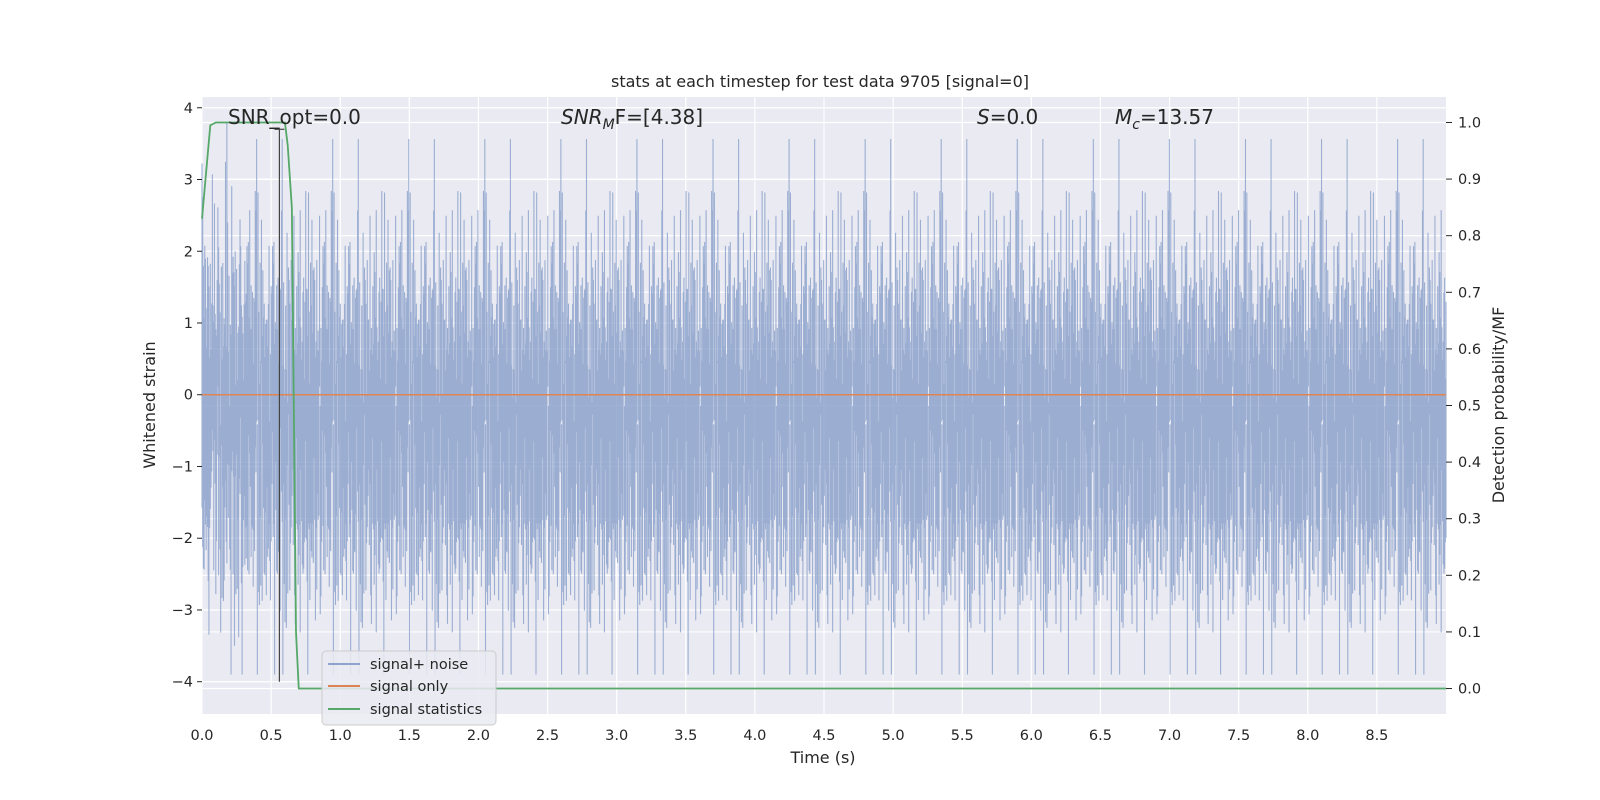  I want to click on y-tick-label: −1, so click(182, 467).